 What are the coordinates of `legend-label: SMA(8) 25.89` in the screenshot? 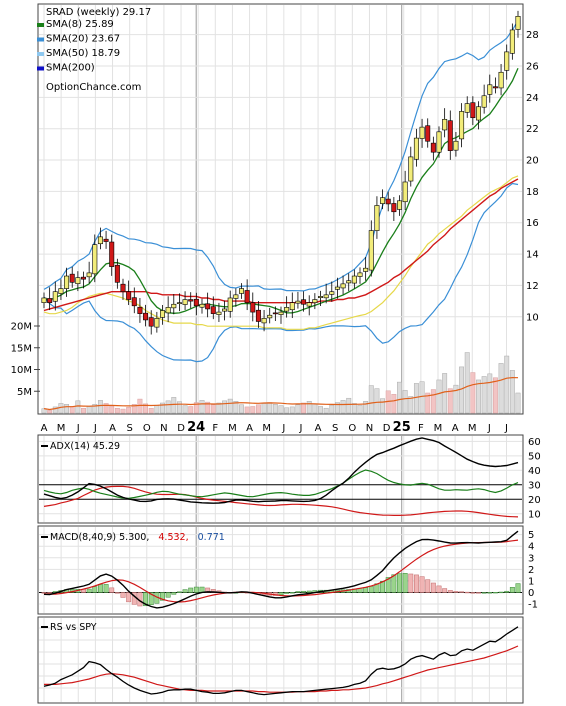 It's located at (80, 24).